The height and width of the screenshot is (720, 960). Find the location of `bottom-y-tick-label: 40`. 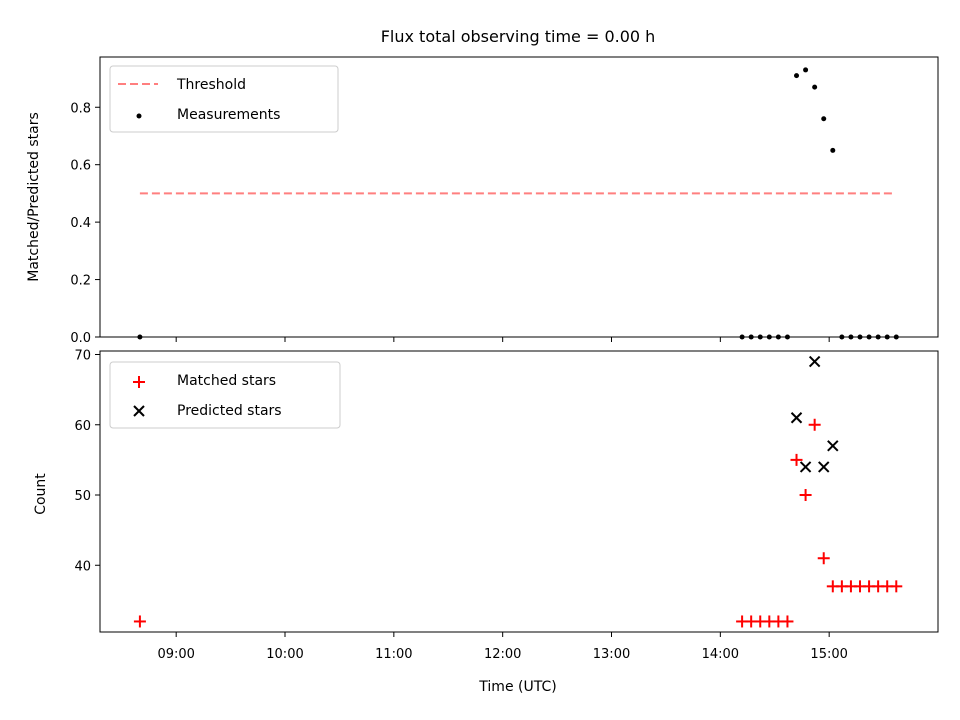

bottom-y-tick-label: 40 is located at coordinates (82, 566).